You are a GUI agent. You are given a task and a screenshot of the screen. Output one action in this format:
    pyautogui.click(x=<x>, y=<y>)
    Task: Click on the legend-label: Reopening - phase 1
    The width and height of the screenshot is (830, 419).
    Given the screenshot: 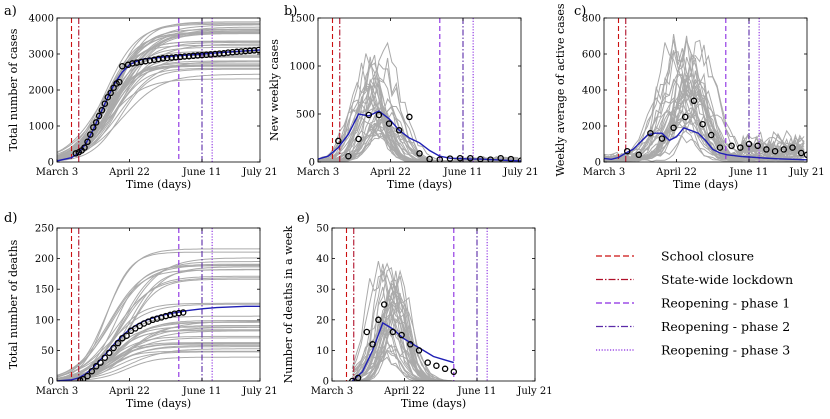 What is the action you would take?
    pyautogui.click(x=725, y=303)
    